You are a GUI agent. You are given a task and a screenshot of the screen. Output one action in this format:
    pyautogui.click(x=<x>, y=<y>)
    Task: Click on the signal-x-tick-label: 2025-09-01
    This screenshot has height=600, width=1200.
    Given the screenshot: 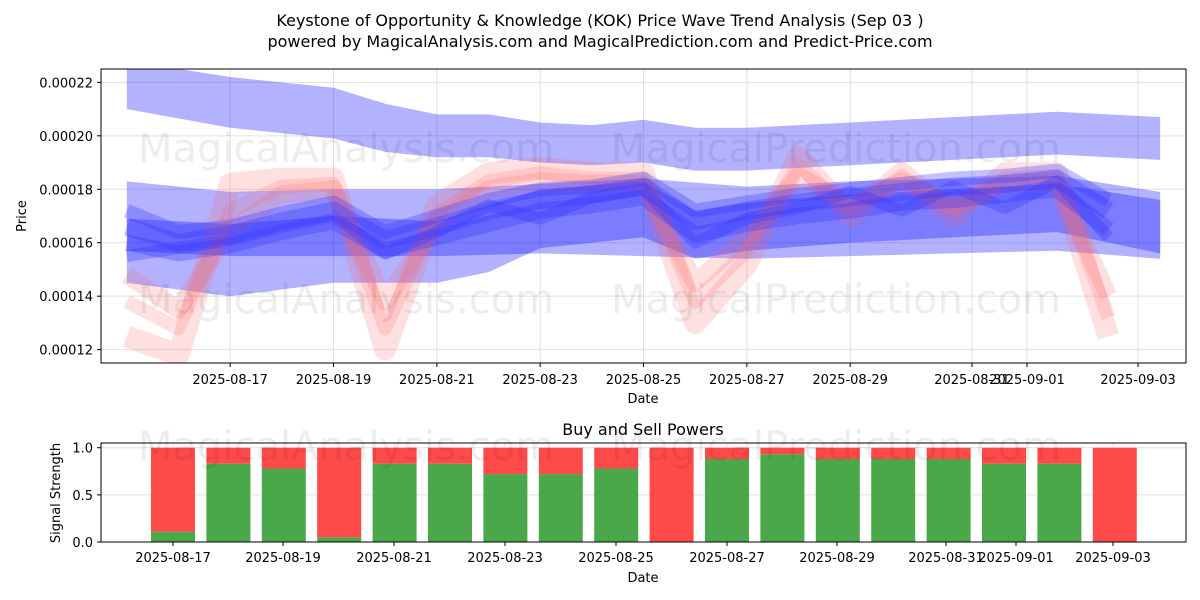 What is the action you would take?
    pyautogui.click(x=1016, y=558)
    